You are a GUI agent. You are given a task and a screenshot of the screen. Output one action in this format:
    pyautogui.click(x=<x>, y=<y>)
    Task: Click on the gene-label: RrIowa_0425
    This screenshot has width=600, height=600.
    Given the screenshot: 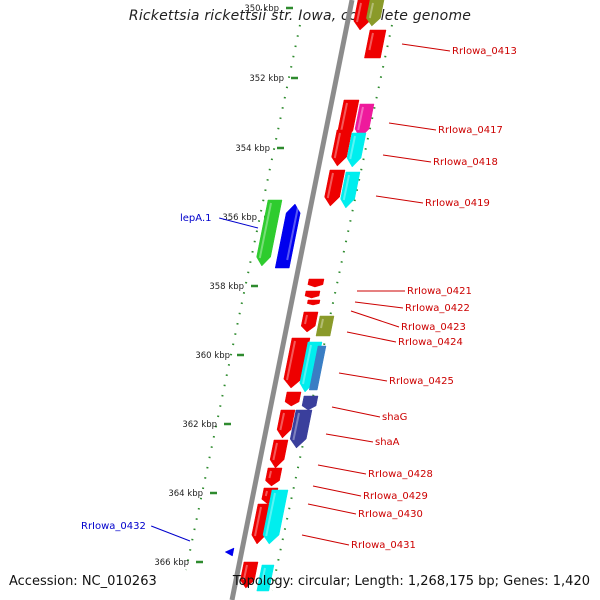 What is the action you would take?
    pyautogui.click(x=421, y=381)
    